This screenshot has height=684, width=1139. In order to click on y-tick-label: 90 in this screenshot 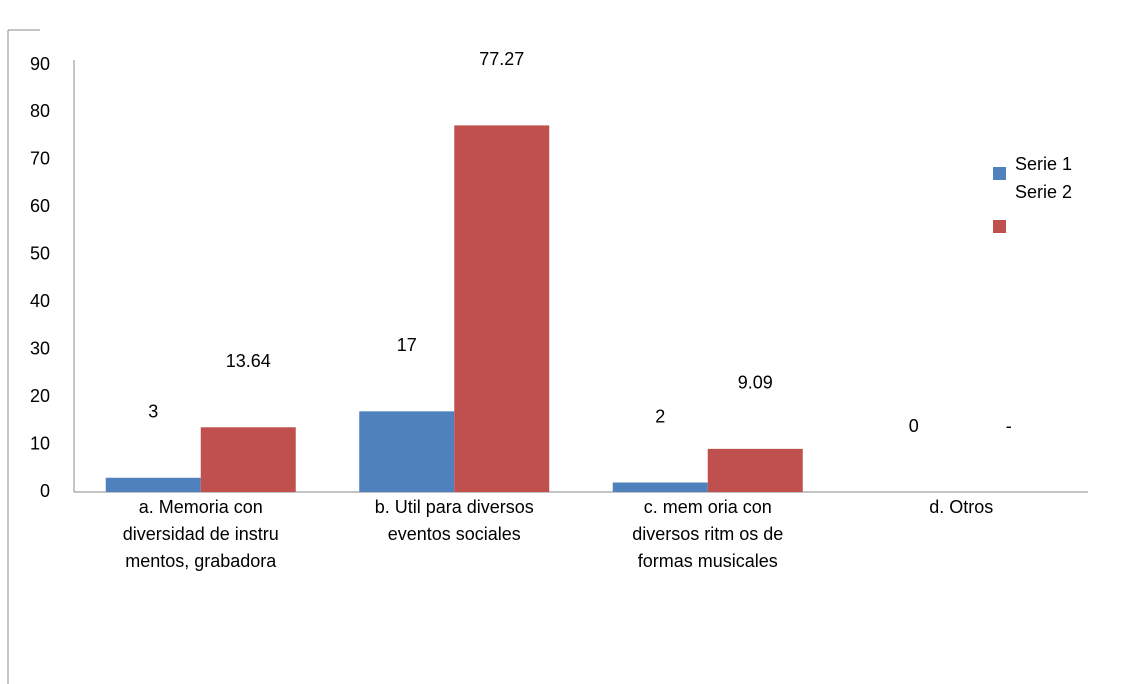, I will do `click(40, 64)`.